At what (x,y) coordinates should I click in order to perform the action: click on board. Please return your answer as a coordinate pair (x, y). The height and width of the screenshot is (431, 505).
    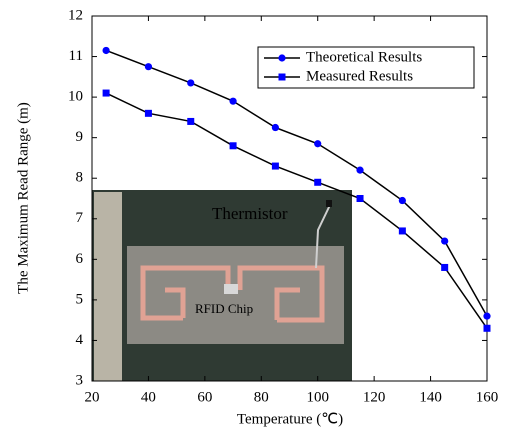
    Looking at the image, I should click on (235, 295).